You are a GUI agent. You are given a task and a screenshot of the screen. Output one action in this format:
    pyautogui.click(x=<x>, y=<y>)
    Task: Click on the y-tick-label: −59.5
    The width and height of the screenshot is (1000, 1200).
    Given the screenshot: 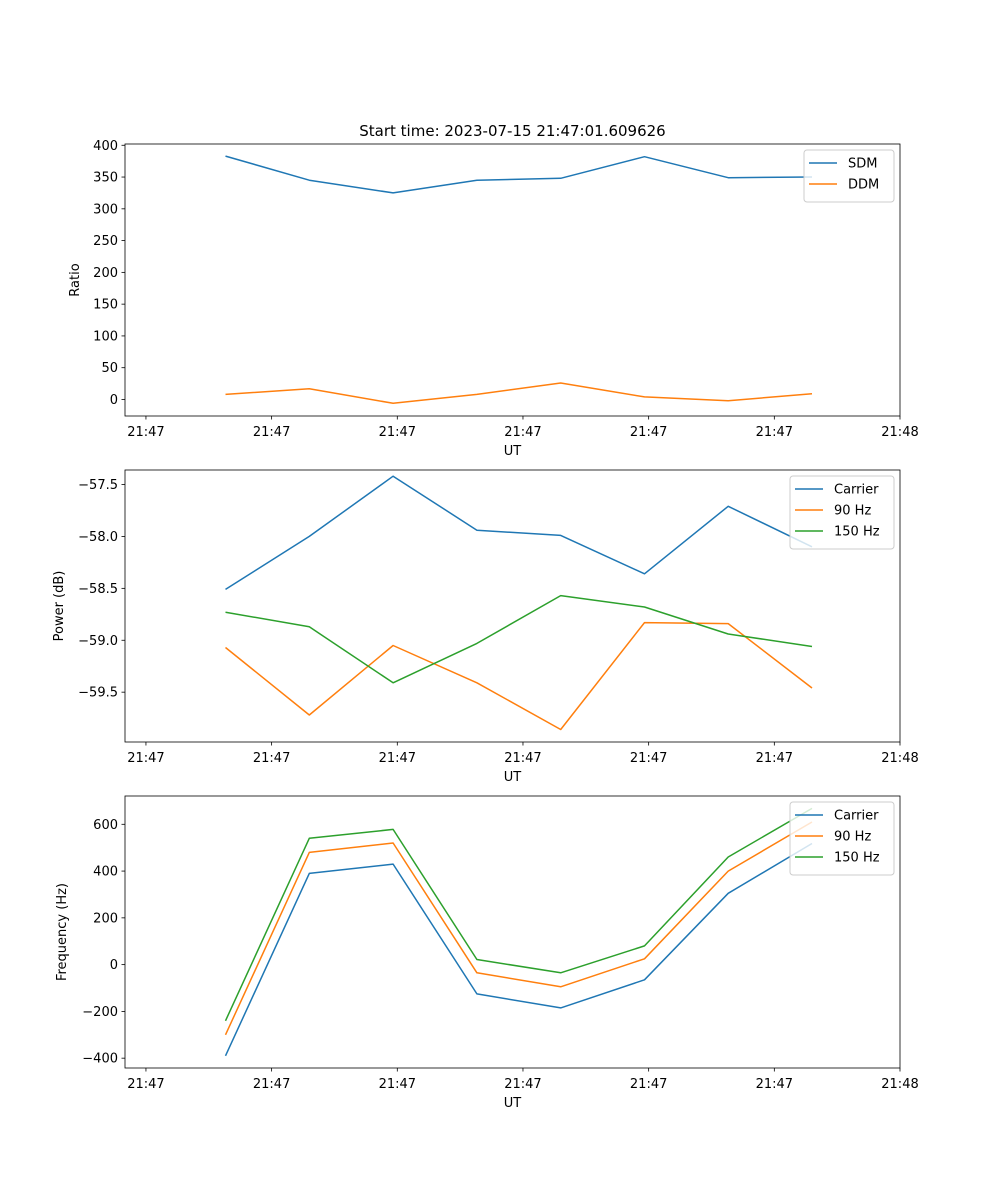 What is the action you would take?
    pyautogui.click(x=98, y=693)
    